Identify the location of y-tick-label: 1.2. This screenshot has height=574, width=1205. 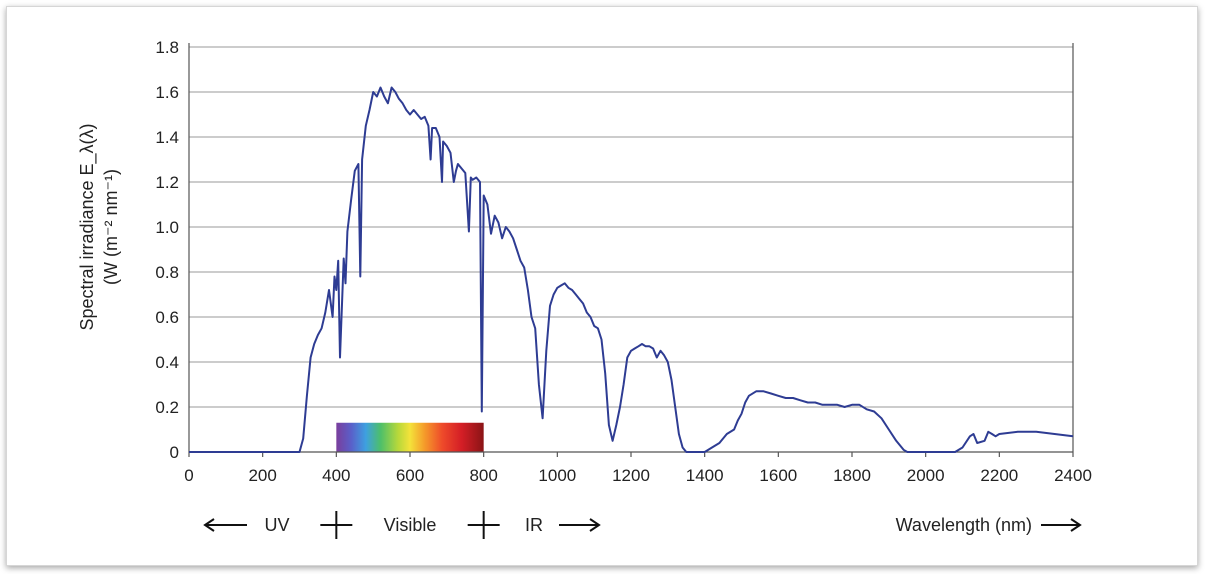
(167, 182).